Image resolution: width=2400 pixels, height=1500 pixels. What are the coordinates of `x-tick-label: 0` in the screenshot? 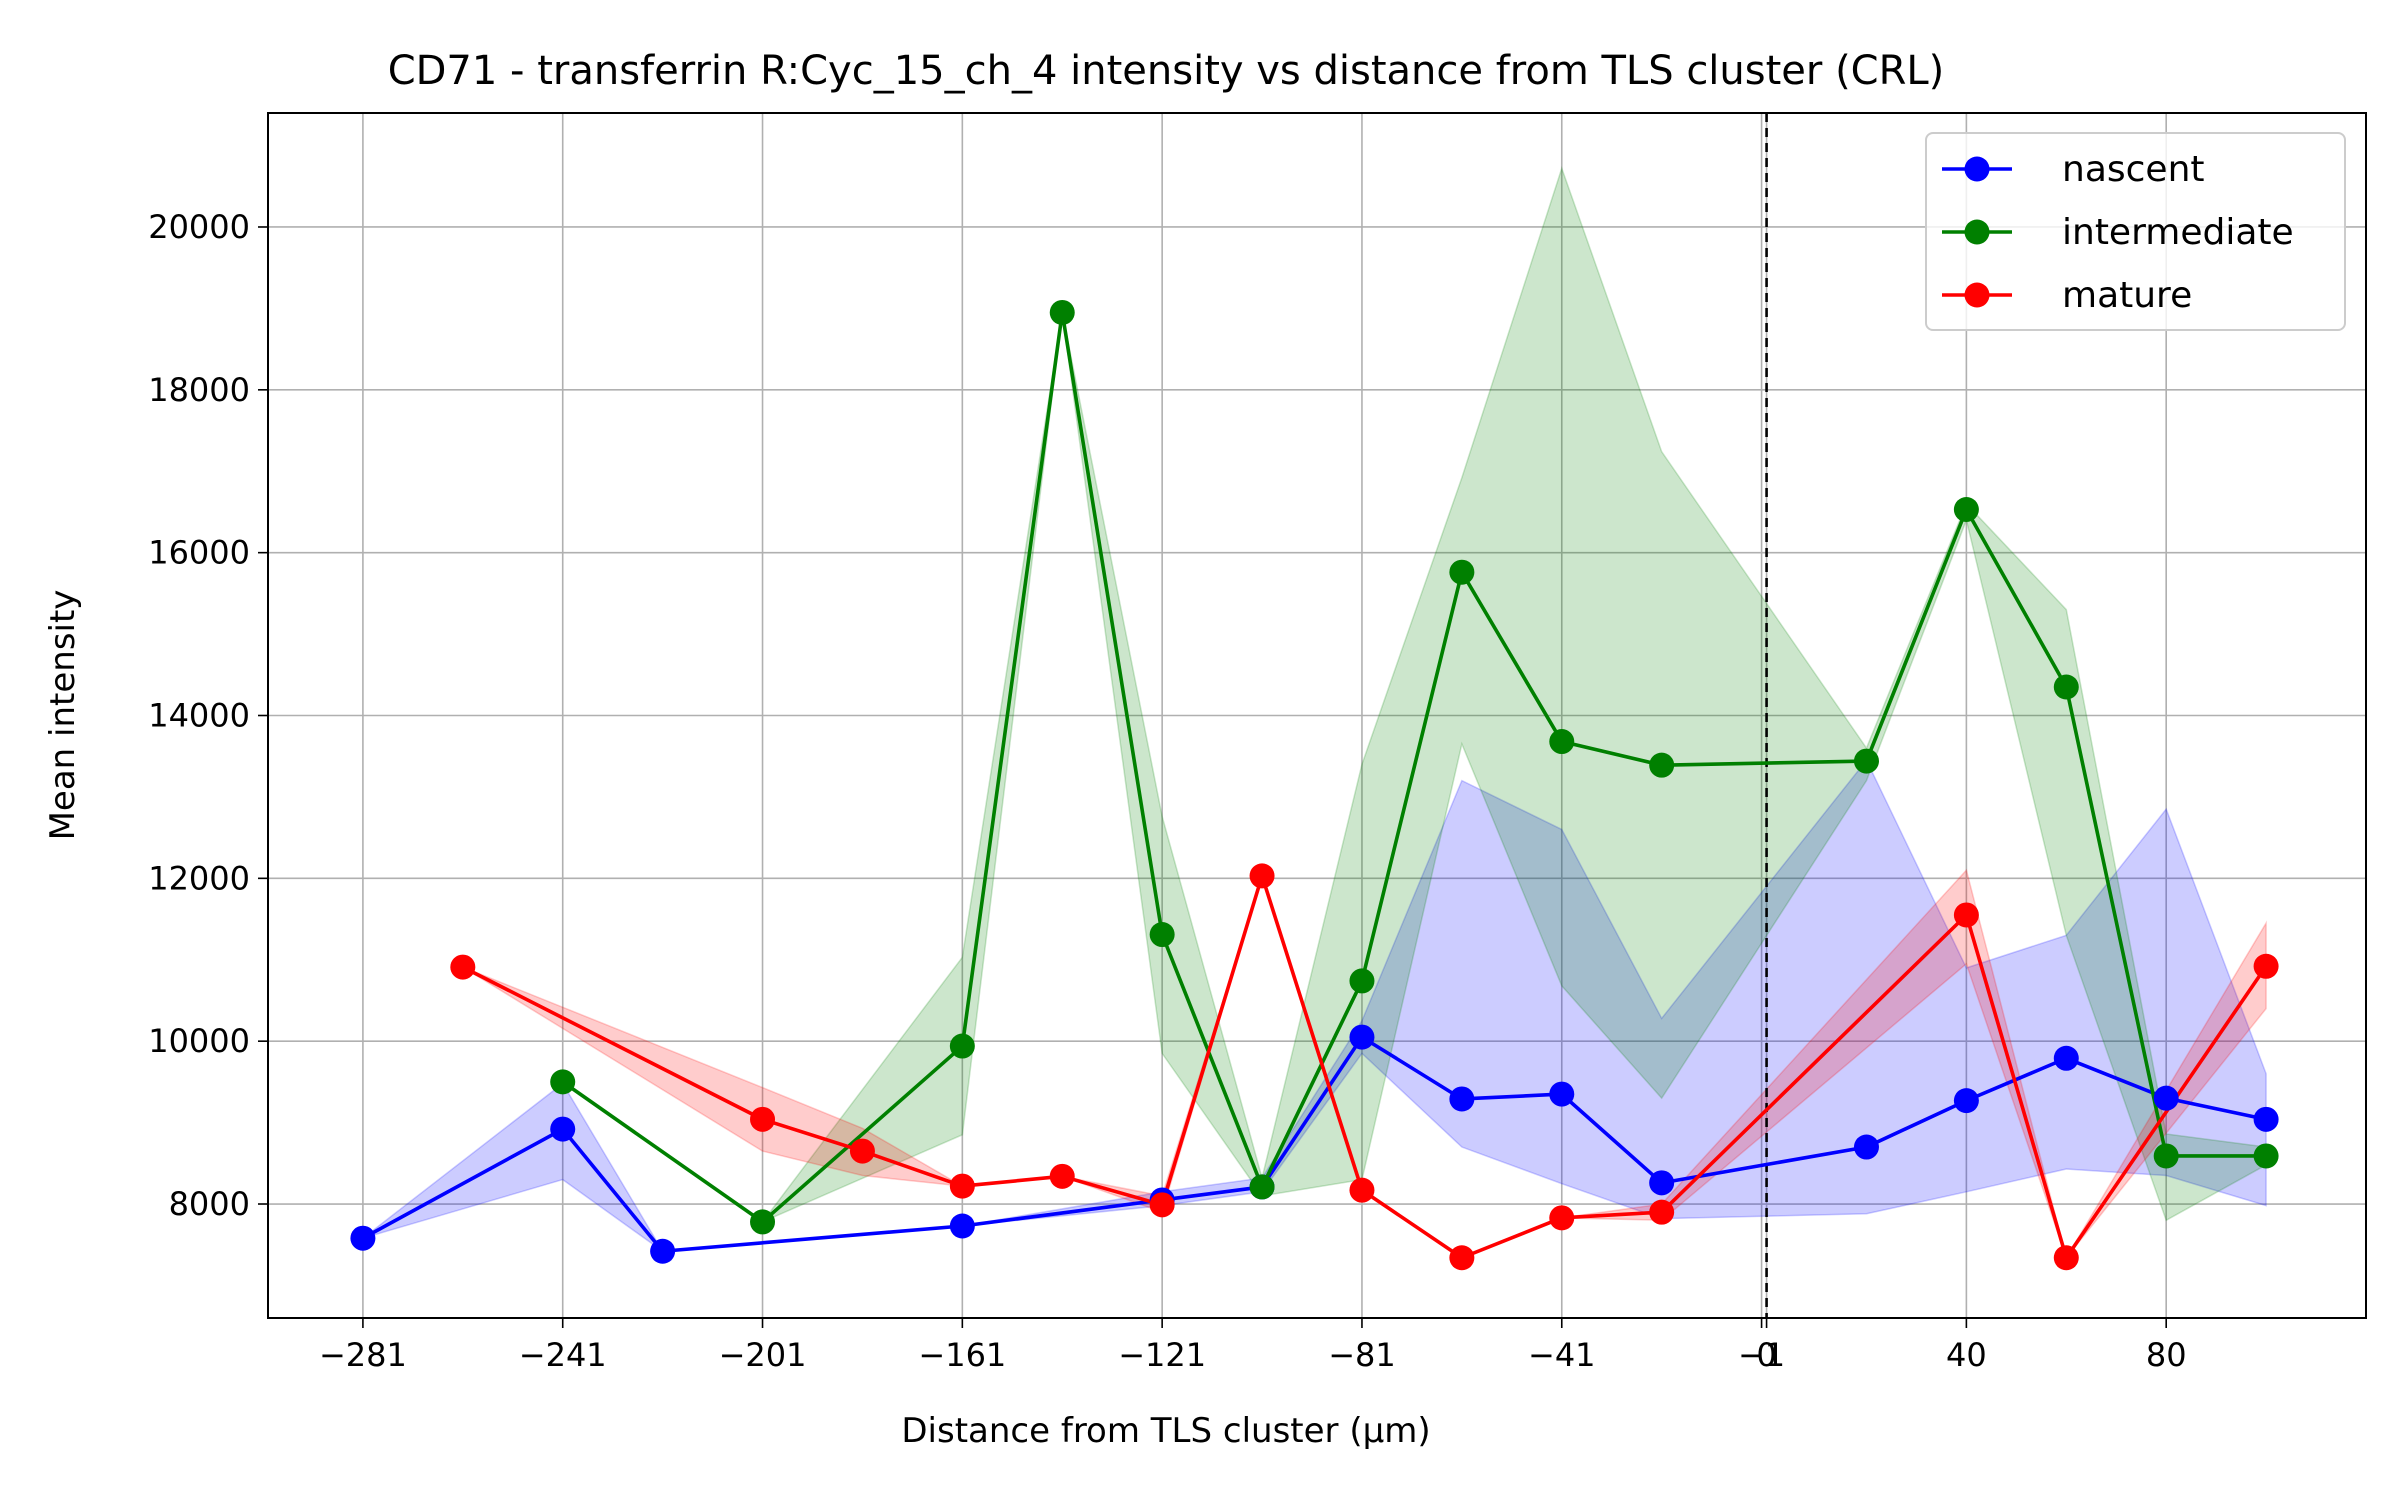 It's located at (1766, 1355).